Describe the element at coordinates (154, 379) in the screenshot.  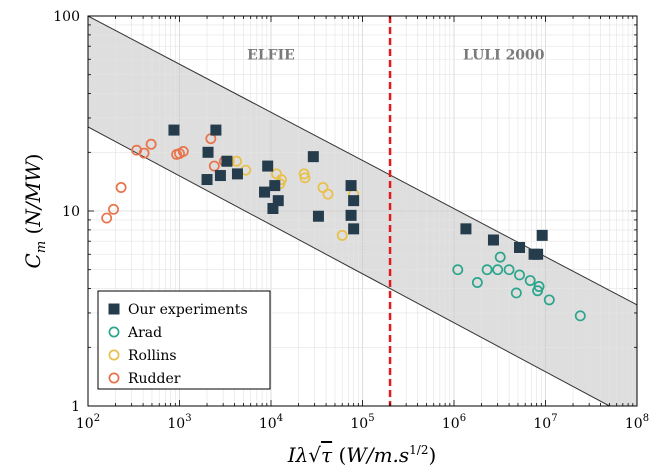
I see `legend-label: Rudder` at that location.